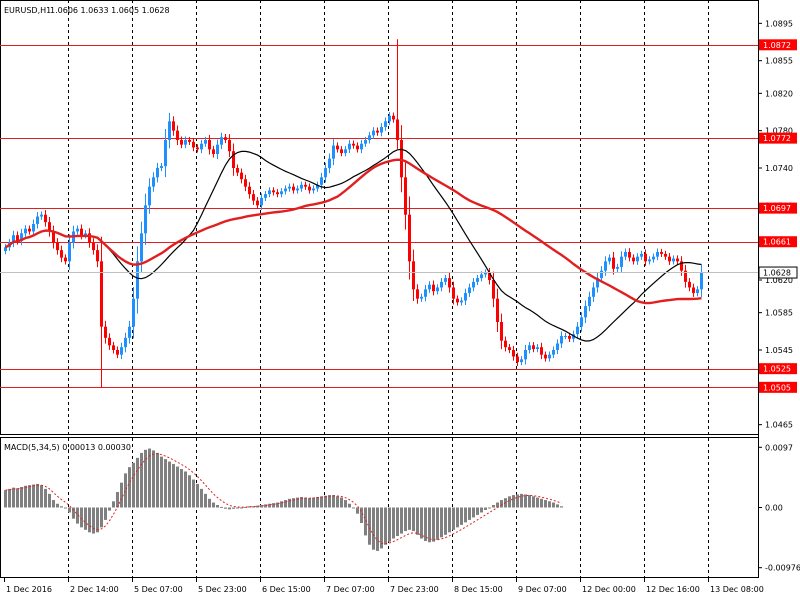 Image resolution: width=800 pixels, height=600 pixels. I want to click on time-tick-label: 9 Dec 07:00, so click(542, 589).